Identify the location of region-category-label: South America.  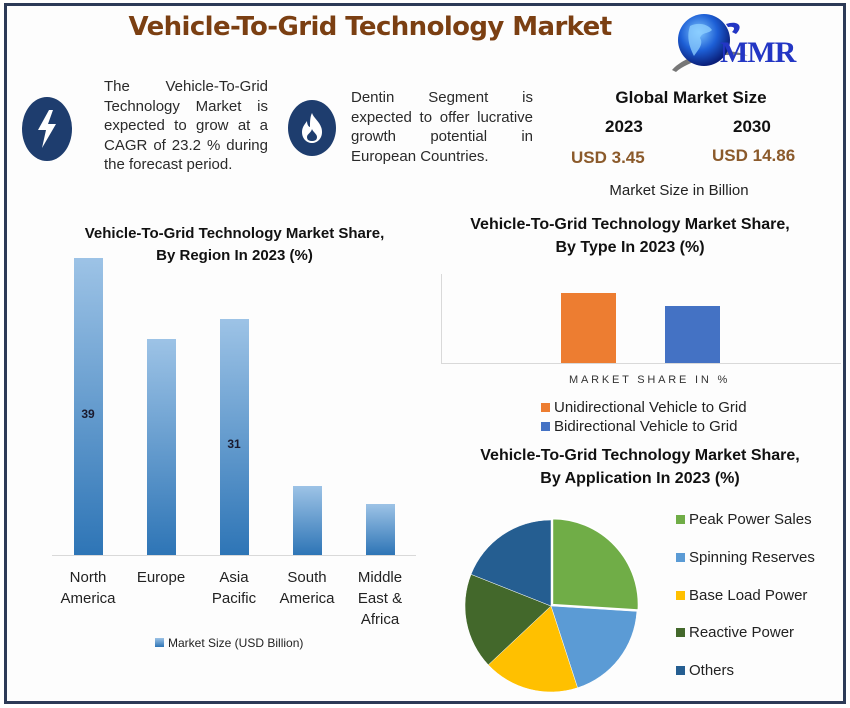
(307, 588).